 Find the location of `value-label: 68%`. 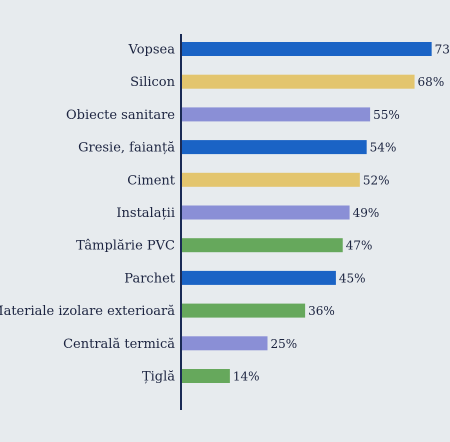

value-label: 68% is located at coordinates (431, 82).